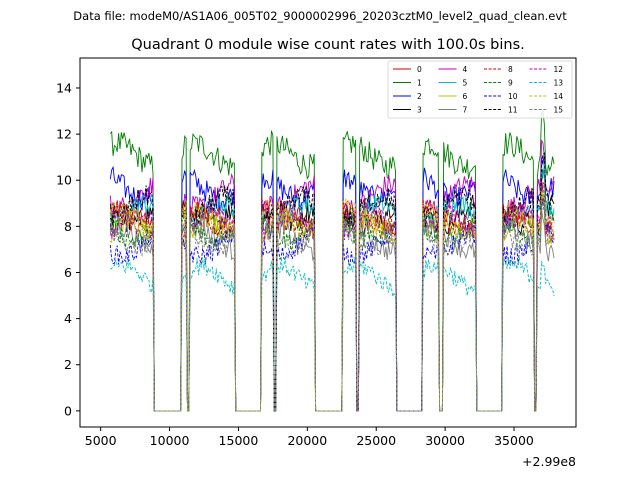 Image resolution: width=640 pixels, height=480 pixels. What do you see at coordinates (170, 440) in the screenshot?
I see `x-tick-label: 10000` at bounding box center [170, 440].